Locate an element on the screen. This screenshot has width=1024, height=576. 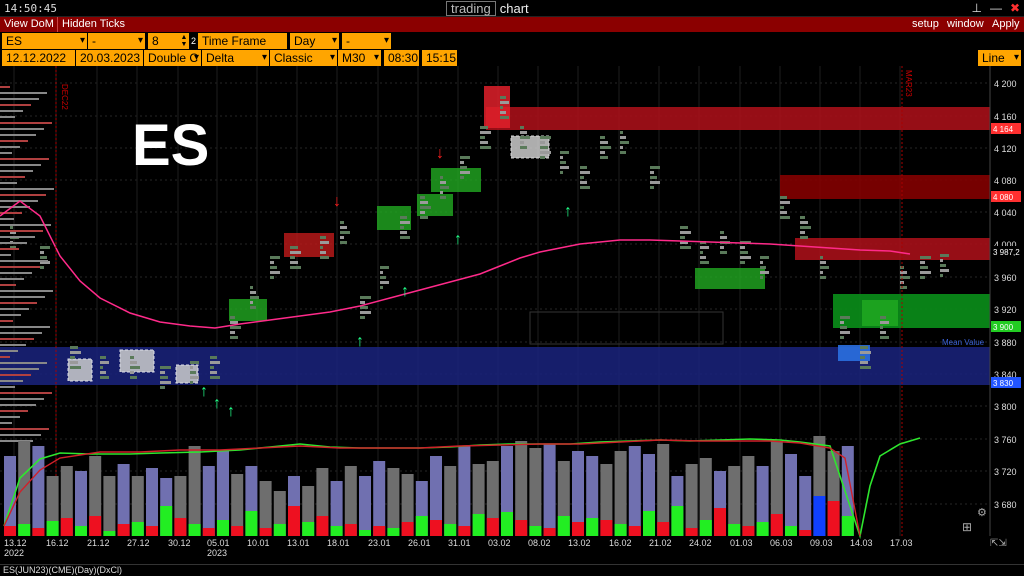
menu-bar: View DoM Hidden Ticks setup window Apply is located at coordinates (512, 24).